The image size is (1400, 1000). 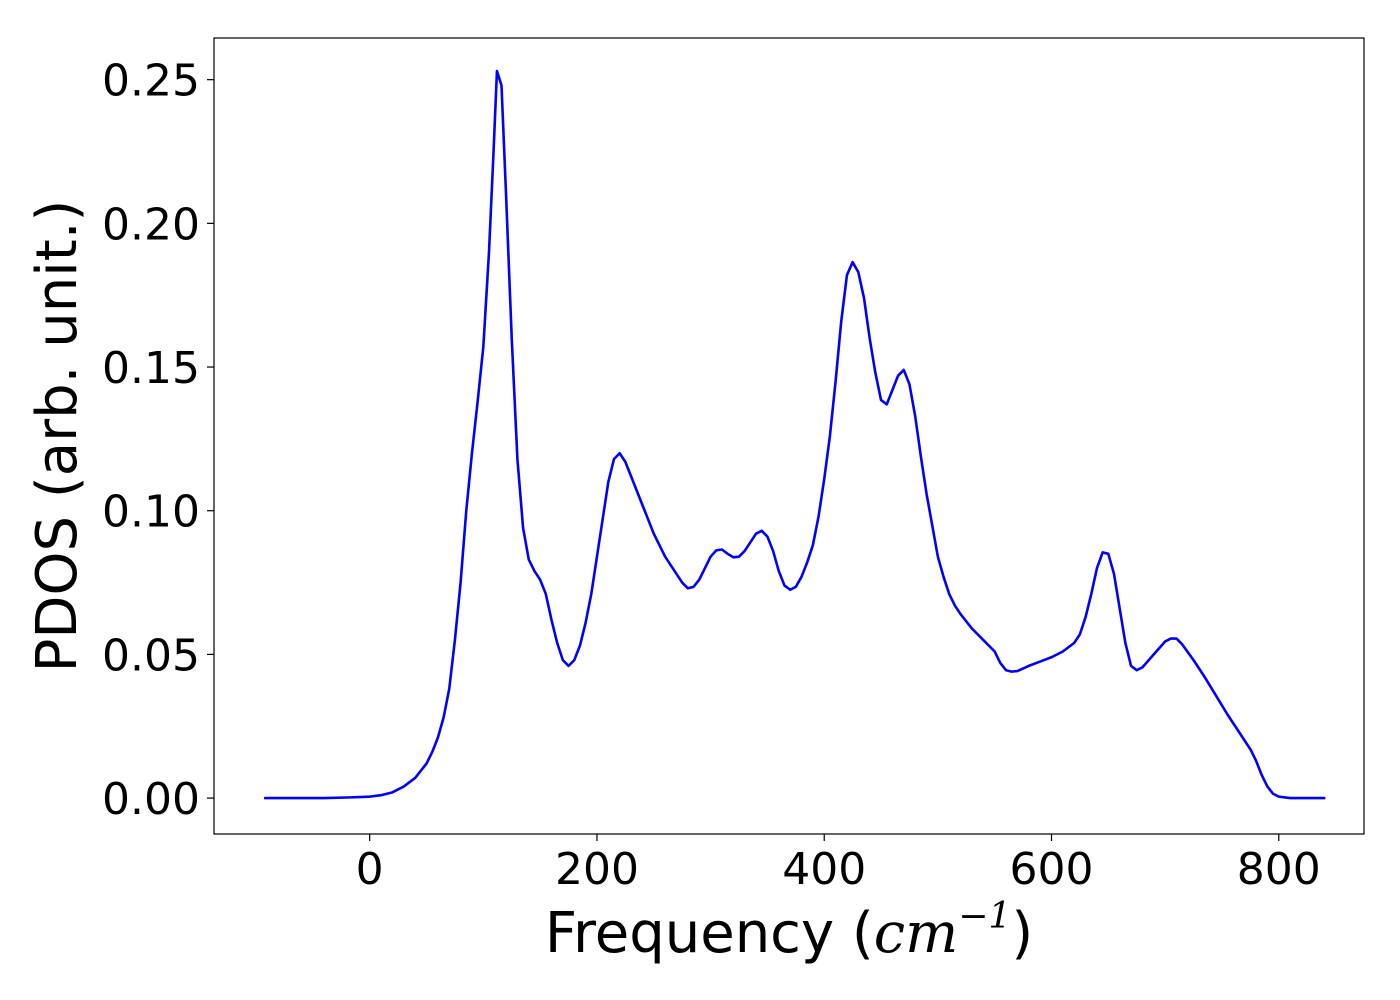 I want to click on x-axis-label-unit: cm, so click(x=916, y=933).